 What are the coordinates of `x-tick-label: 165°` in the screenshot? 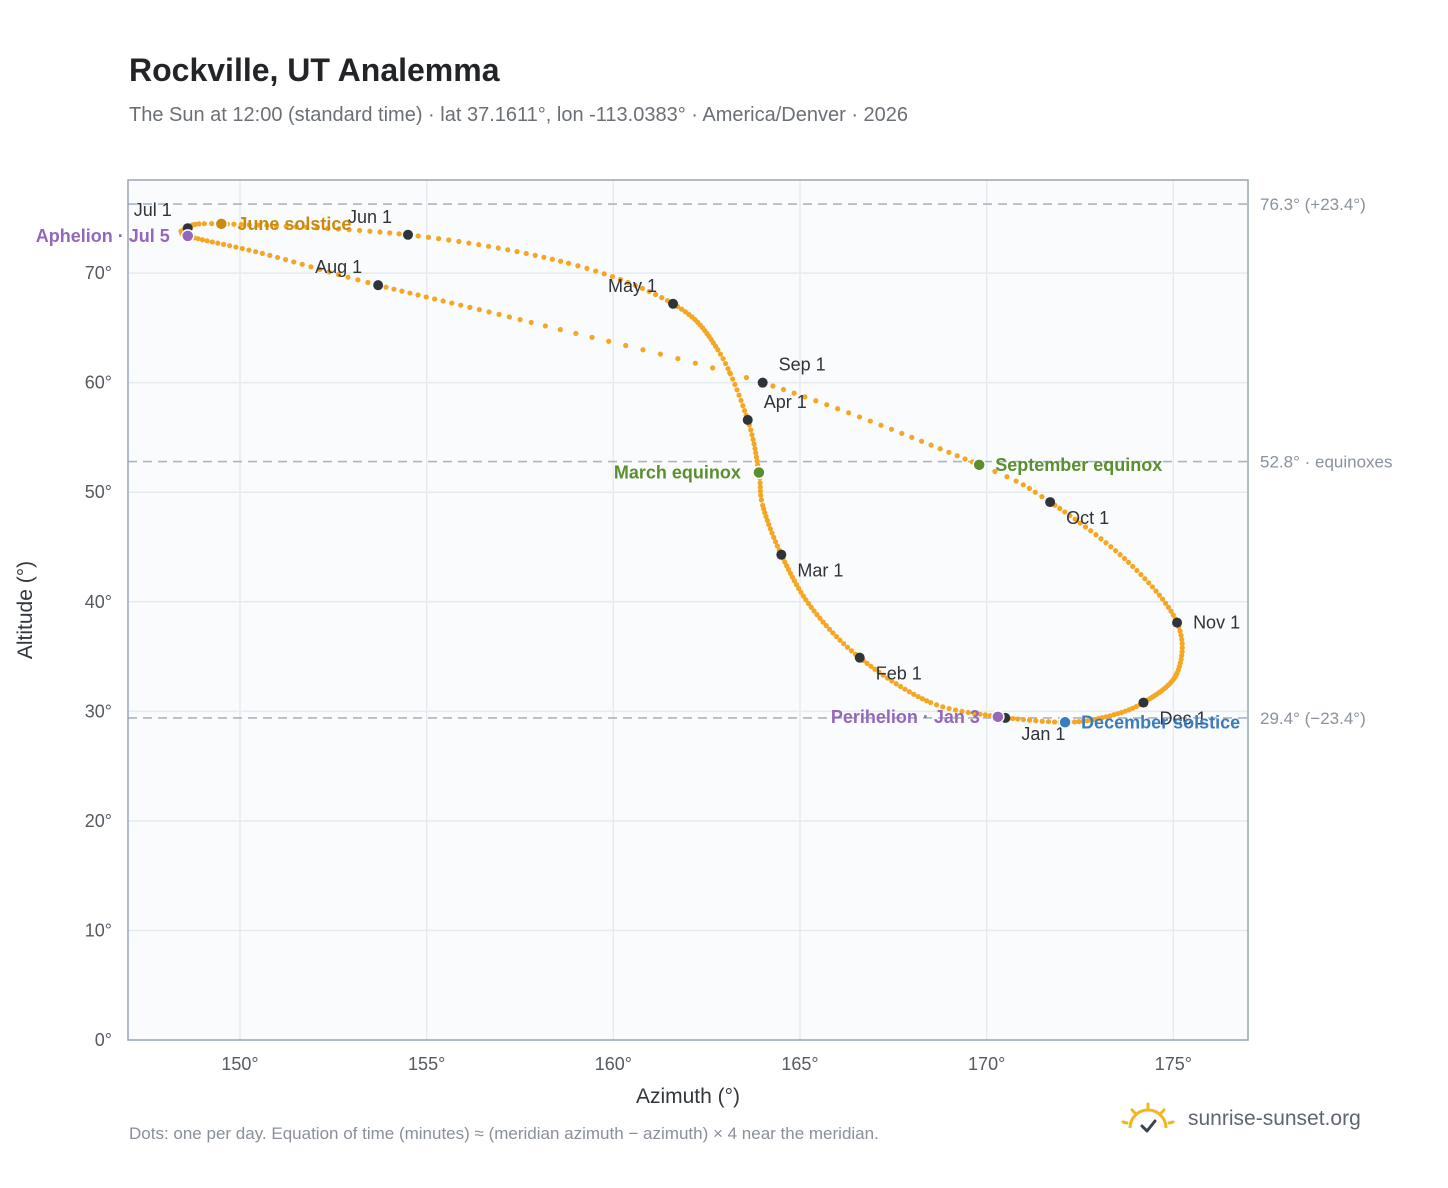 It's located at (799, 1064).